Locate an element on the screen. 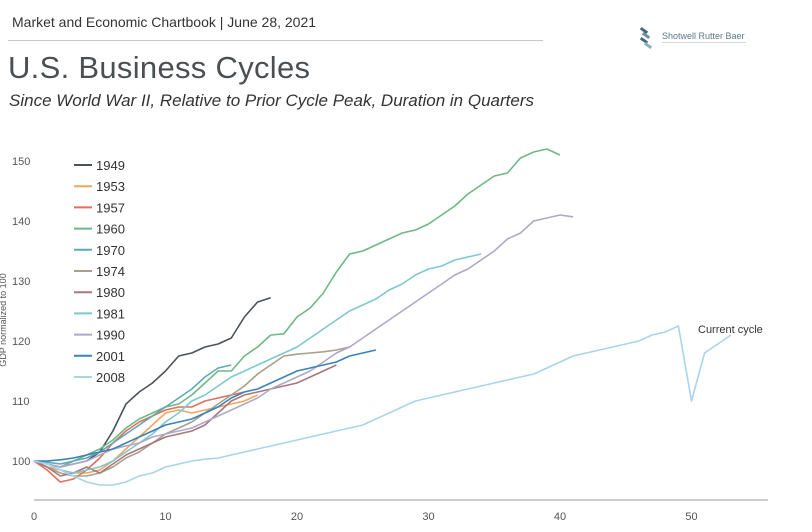 Image resolution: width=812 pixels, height=532 pixels. series-line-1974 is located at coordinates (191, 411).